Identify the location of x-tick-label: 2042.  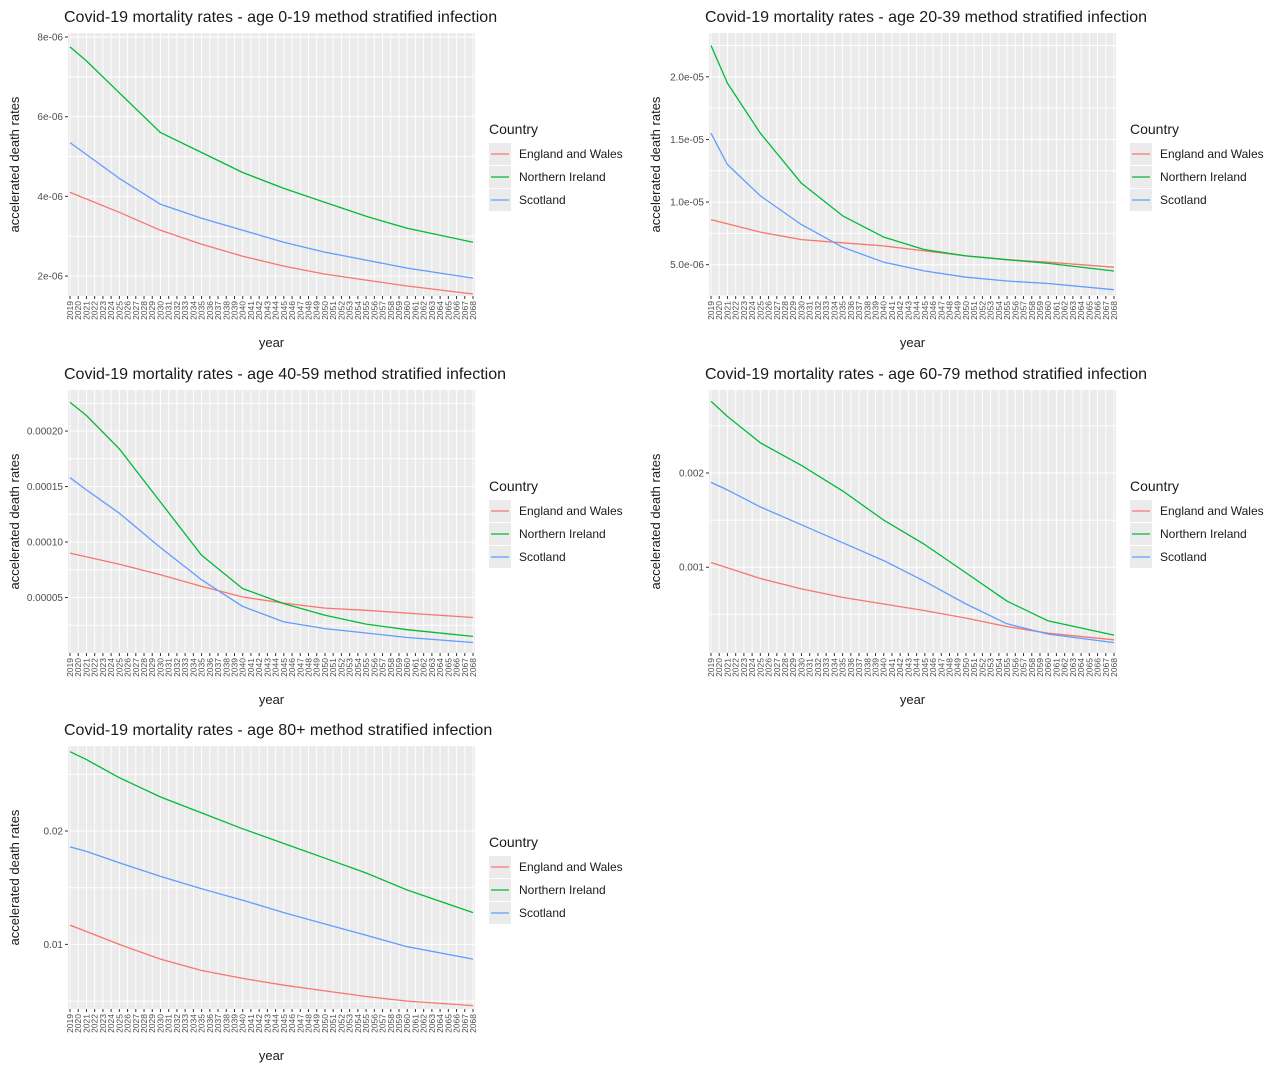
(259, 310).